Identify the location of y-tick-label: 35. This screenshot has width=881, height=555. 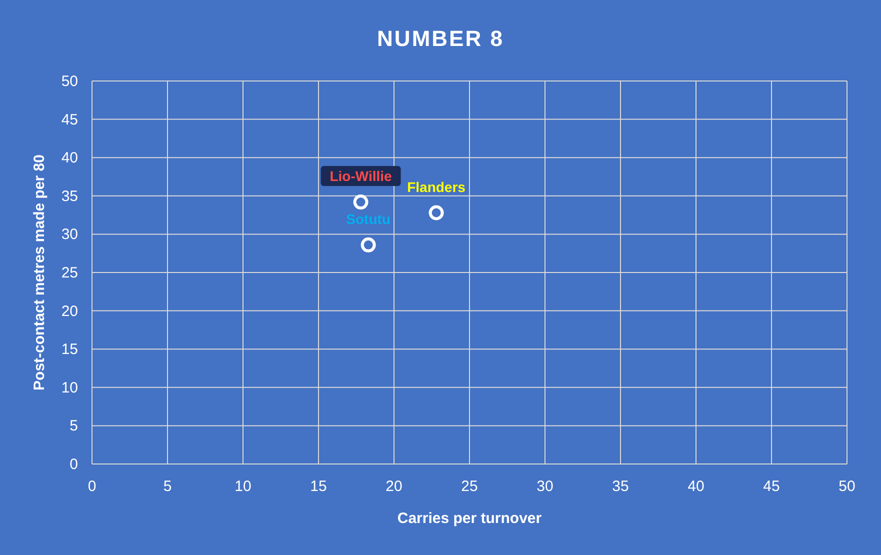
(69, 196).